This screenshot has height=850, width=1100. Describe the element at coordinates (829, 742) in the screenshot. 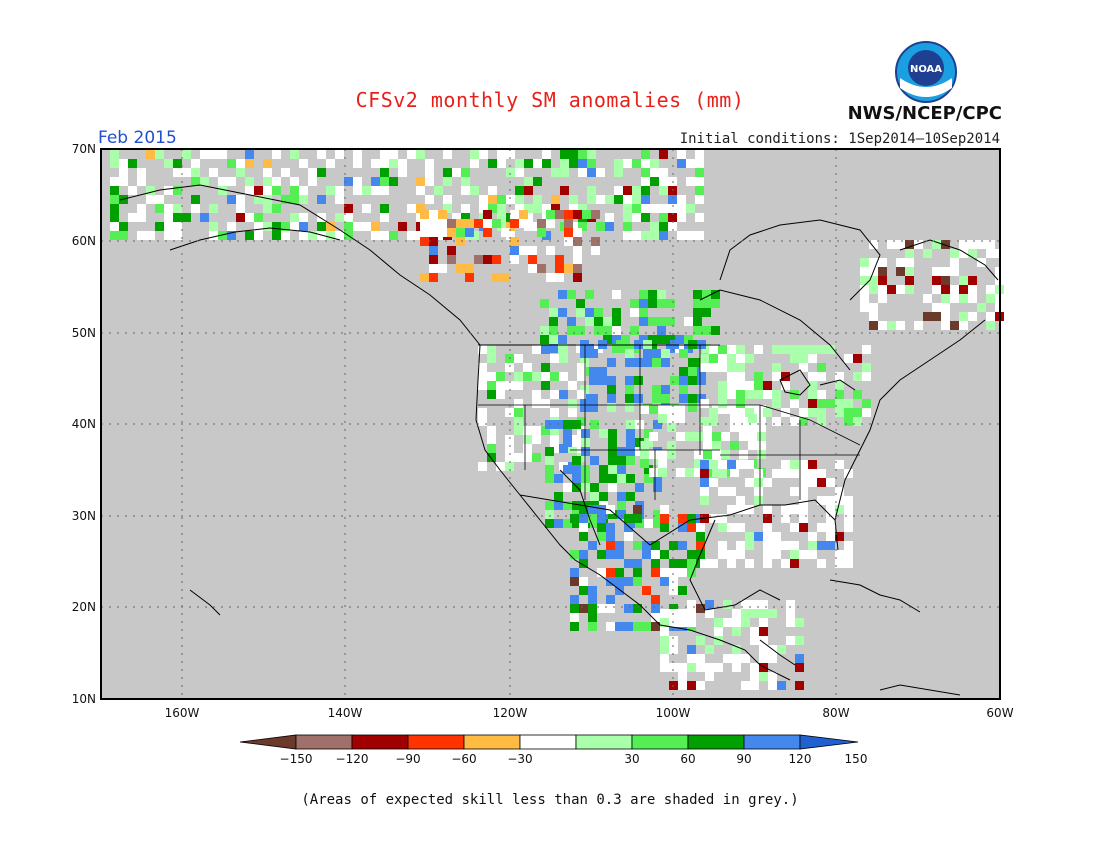

I see `legend-arrow-high` at that location.